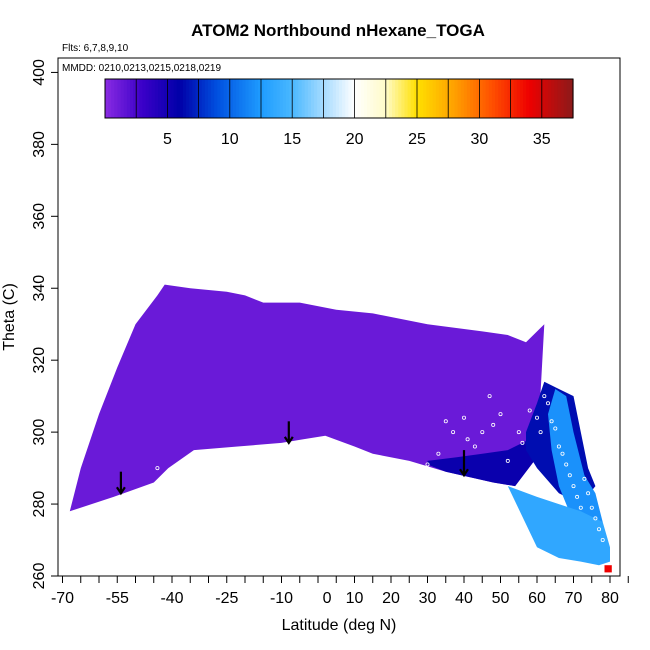  Describe the element at coordinates (327, 598) in the screenshot. I see `x-tick-label: 0` at that location.